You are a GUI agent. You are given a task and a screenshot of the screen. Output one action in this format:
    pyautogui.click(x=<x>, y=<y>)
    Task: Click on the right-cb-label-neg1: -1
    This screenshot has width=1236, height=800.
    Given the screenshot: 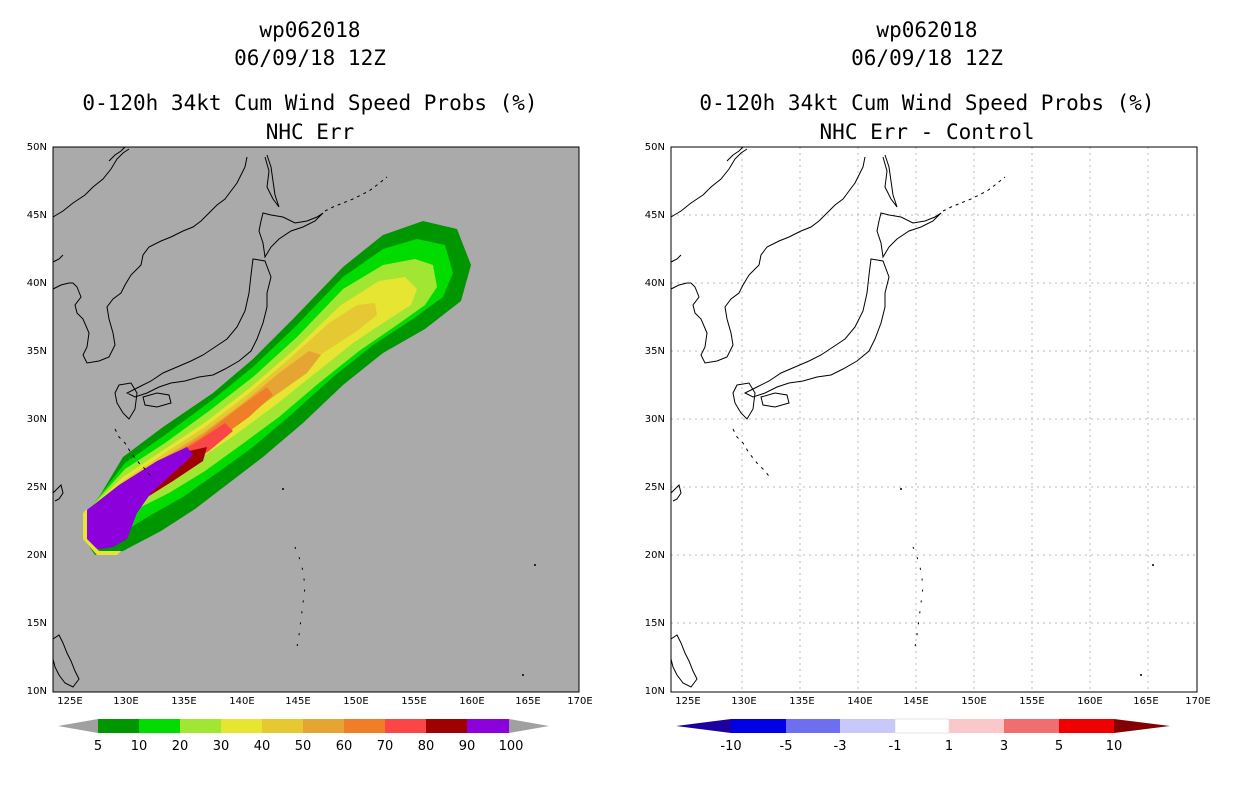 What is the action you would take?
    pyautogui.click(x=895, y=746)
    